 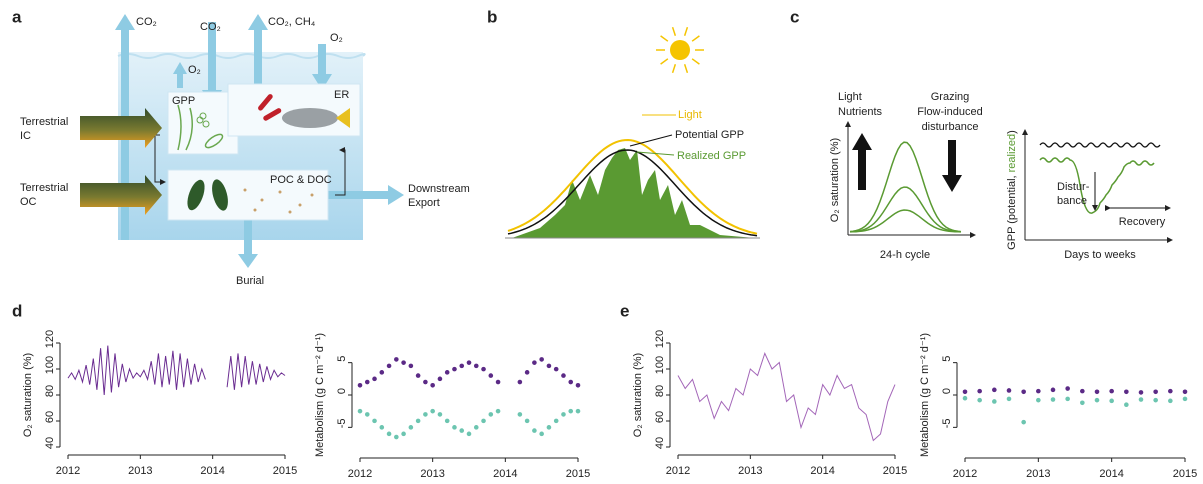 What do you see at coordinates (1072, 201) in the screenshot?
I see `label: bance` at bounding box center [1072, 201].